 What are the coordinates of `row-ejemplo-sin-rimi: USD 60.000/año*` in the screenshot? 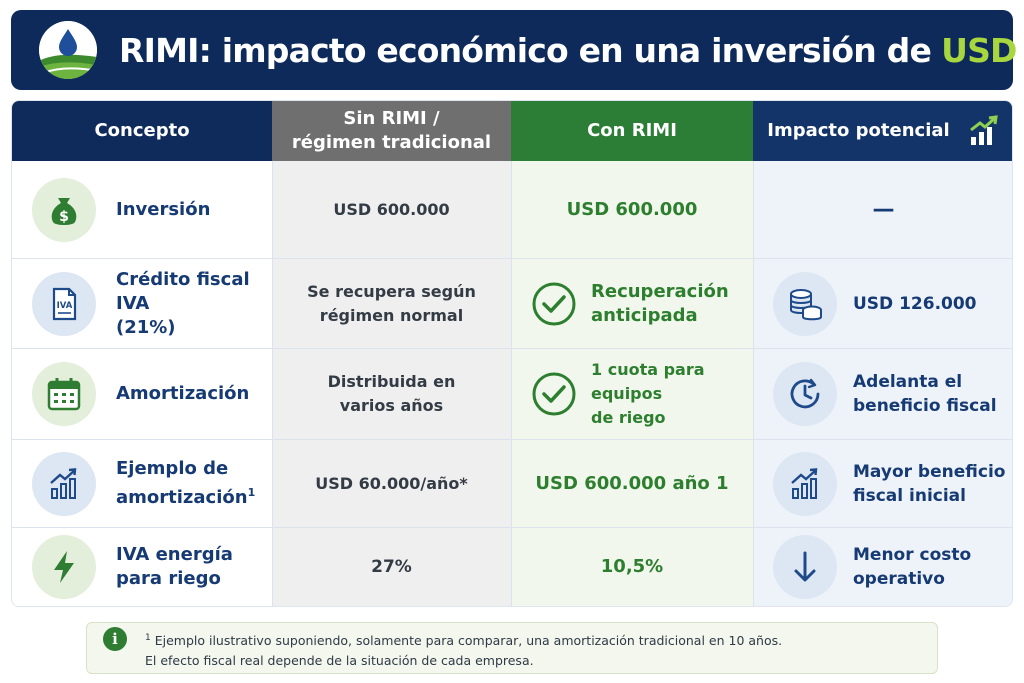 It's located at (391, 483).